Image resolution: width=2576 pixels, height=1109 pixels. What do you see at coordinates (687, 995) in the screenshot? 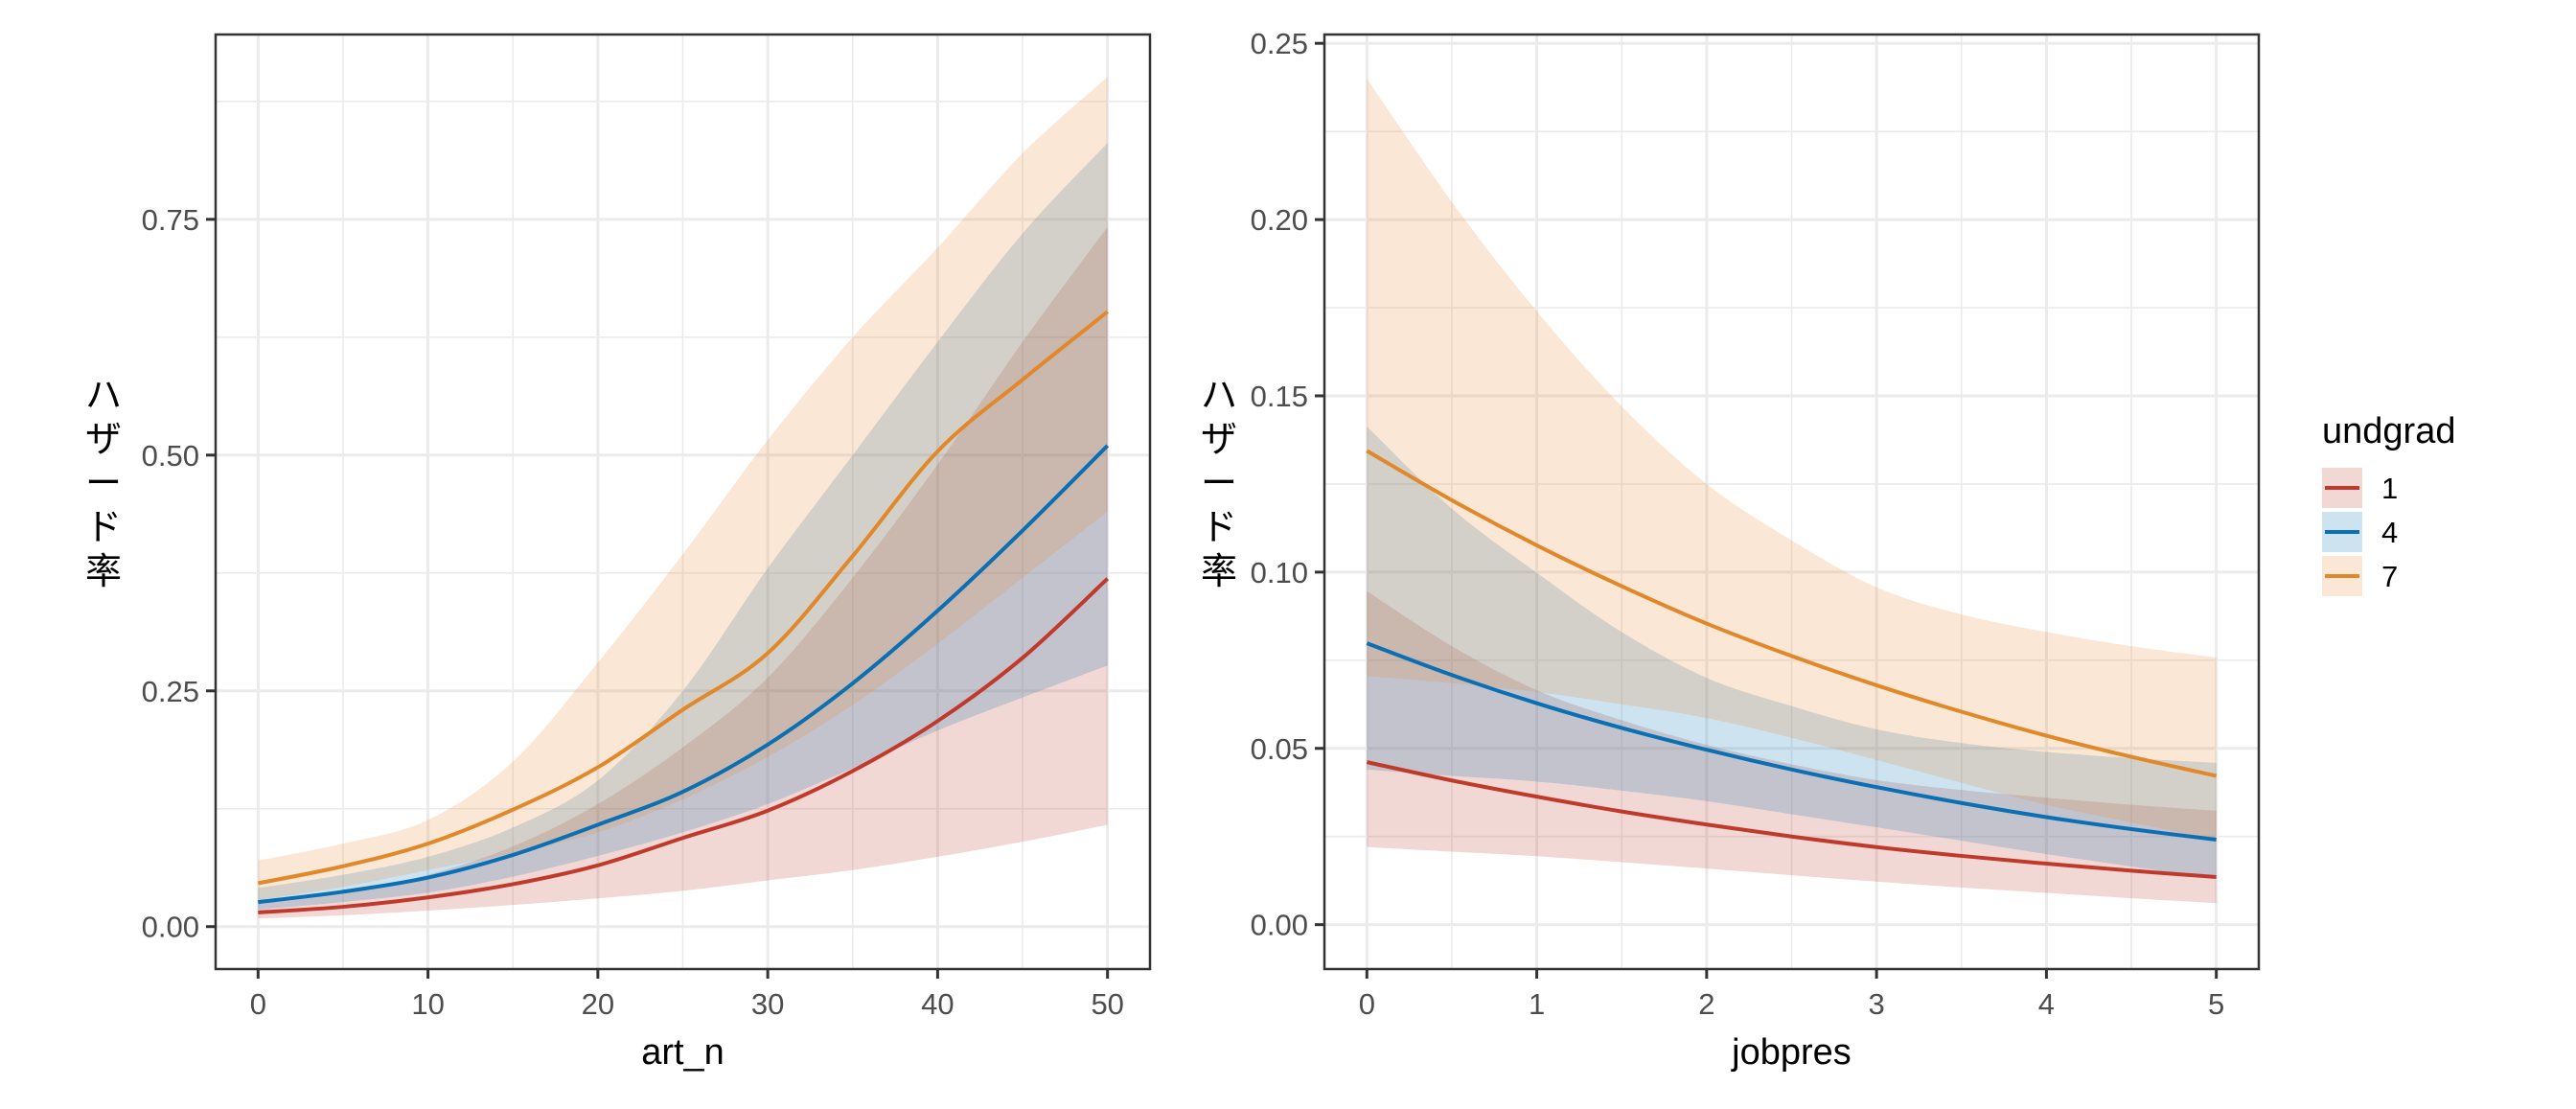
I see `x-axis-ticks: 0 10 20 30 40 50` at bounding box center [687, 995].